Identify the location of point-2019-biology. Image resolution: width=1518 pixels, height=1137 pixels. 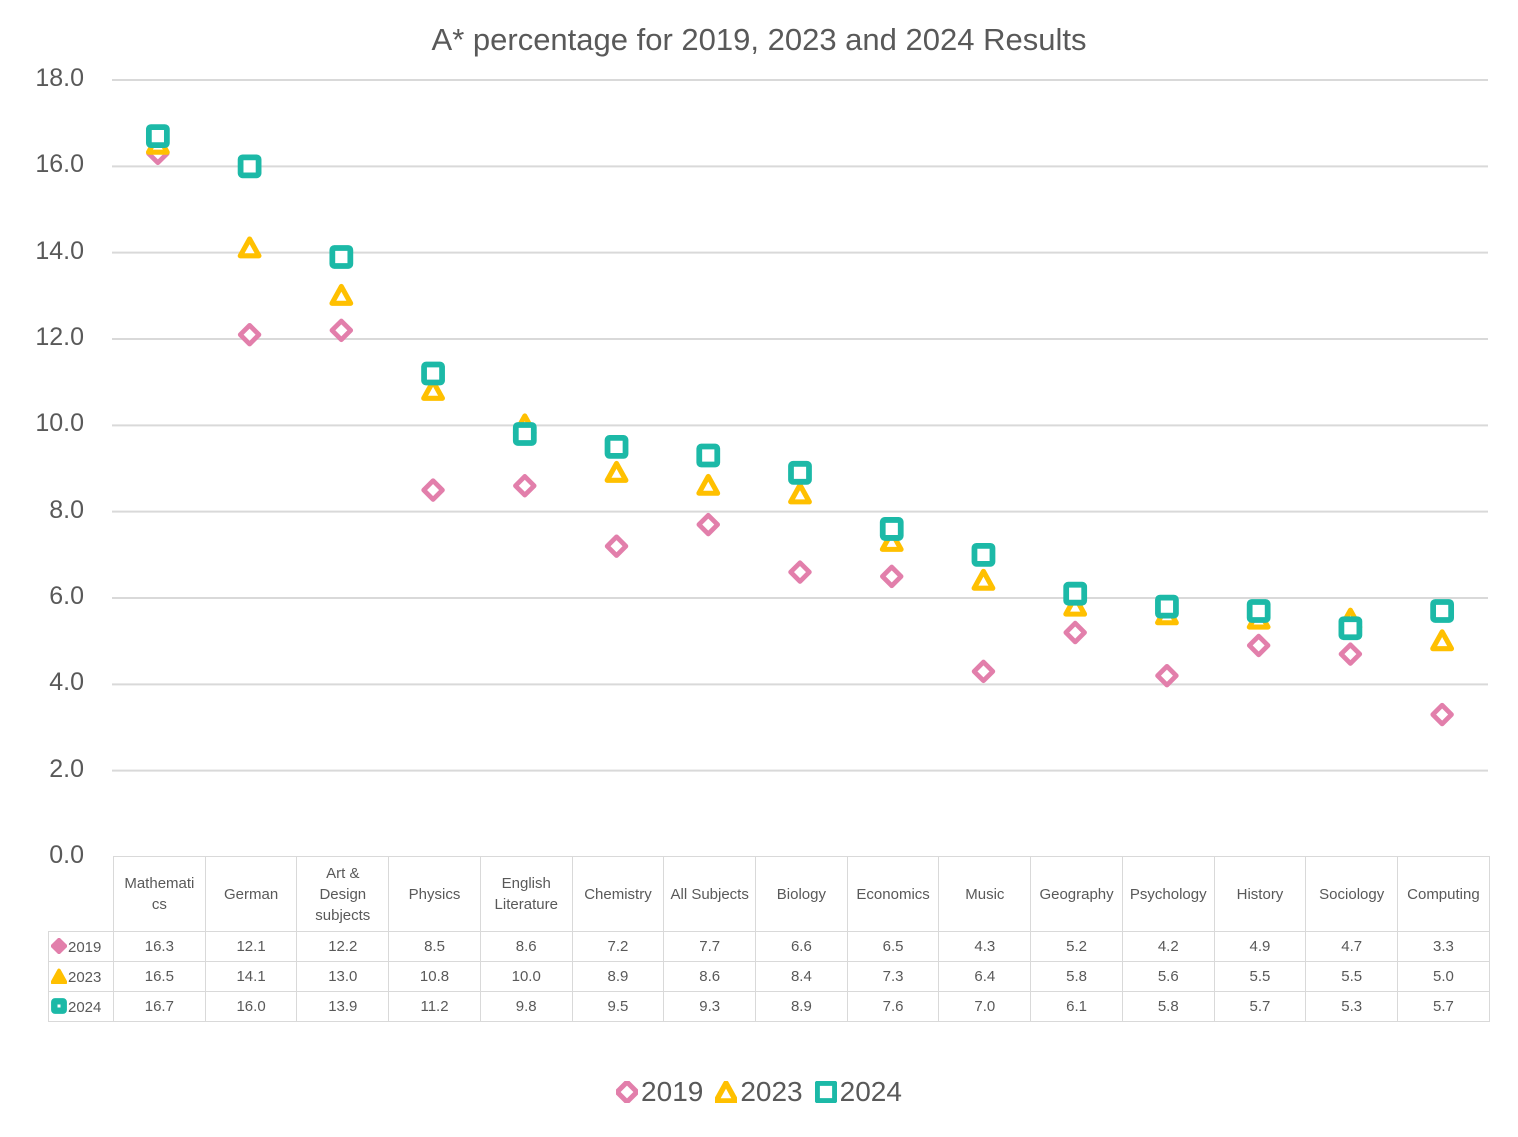
(800, 572).